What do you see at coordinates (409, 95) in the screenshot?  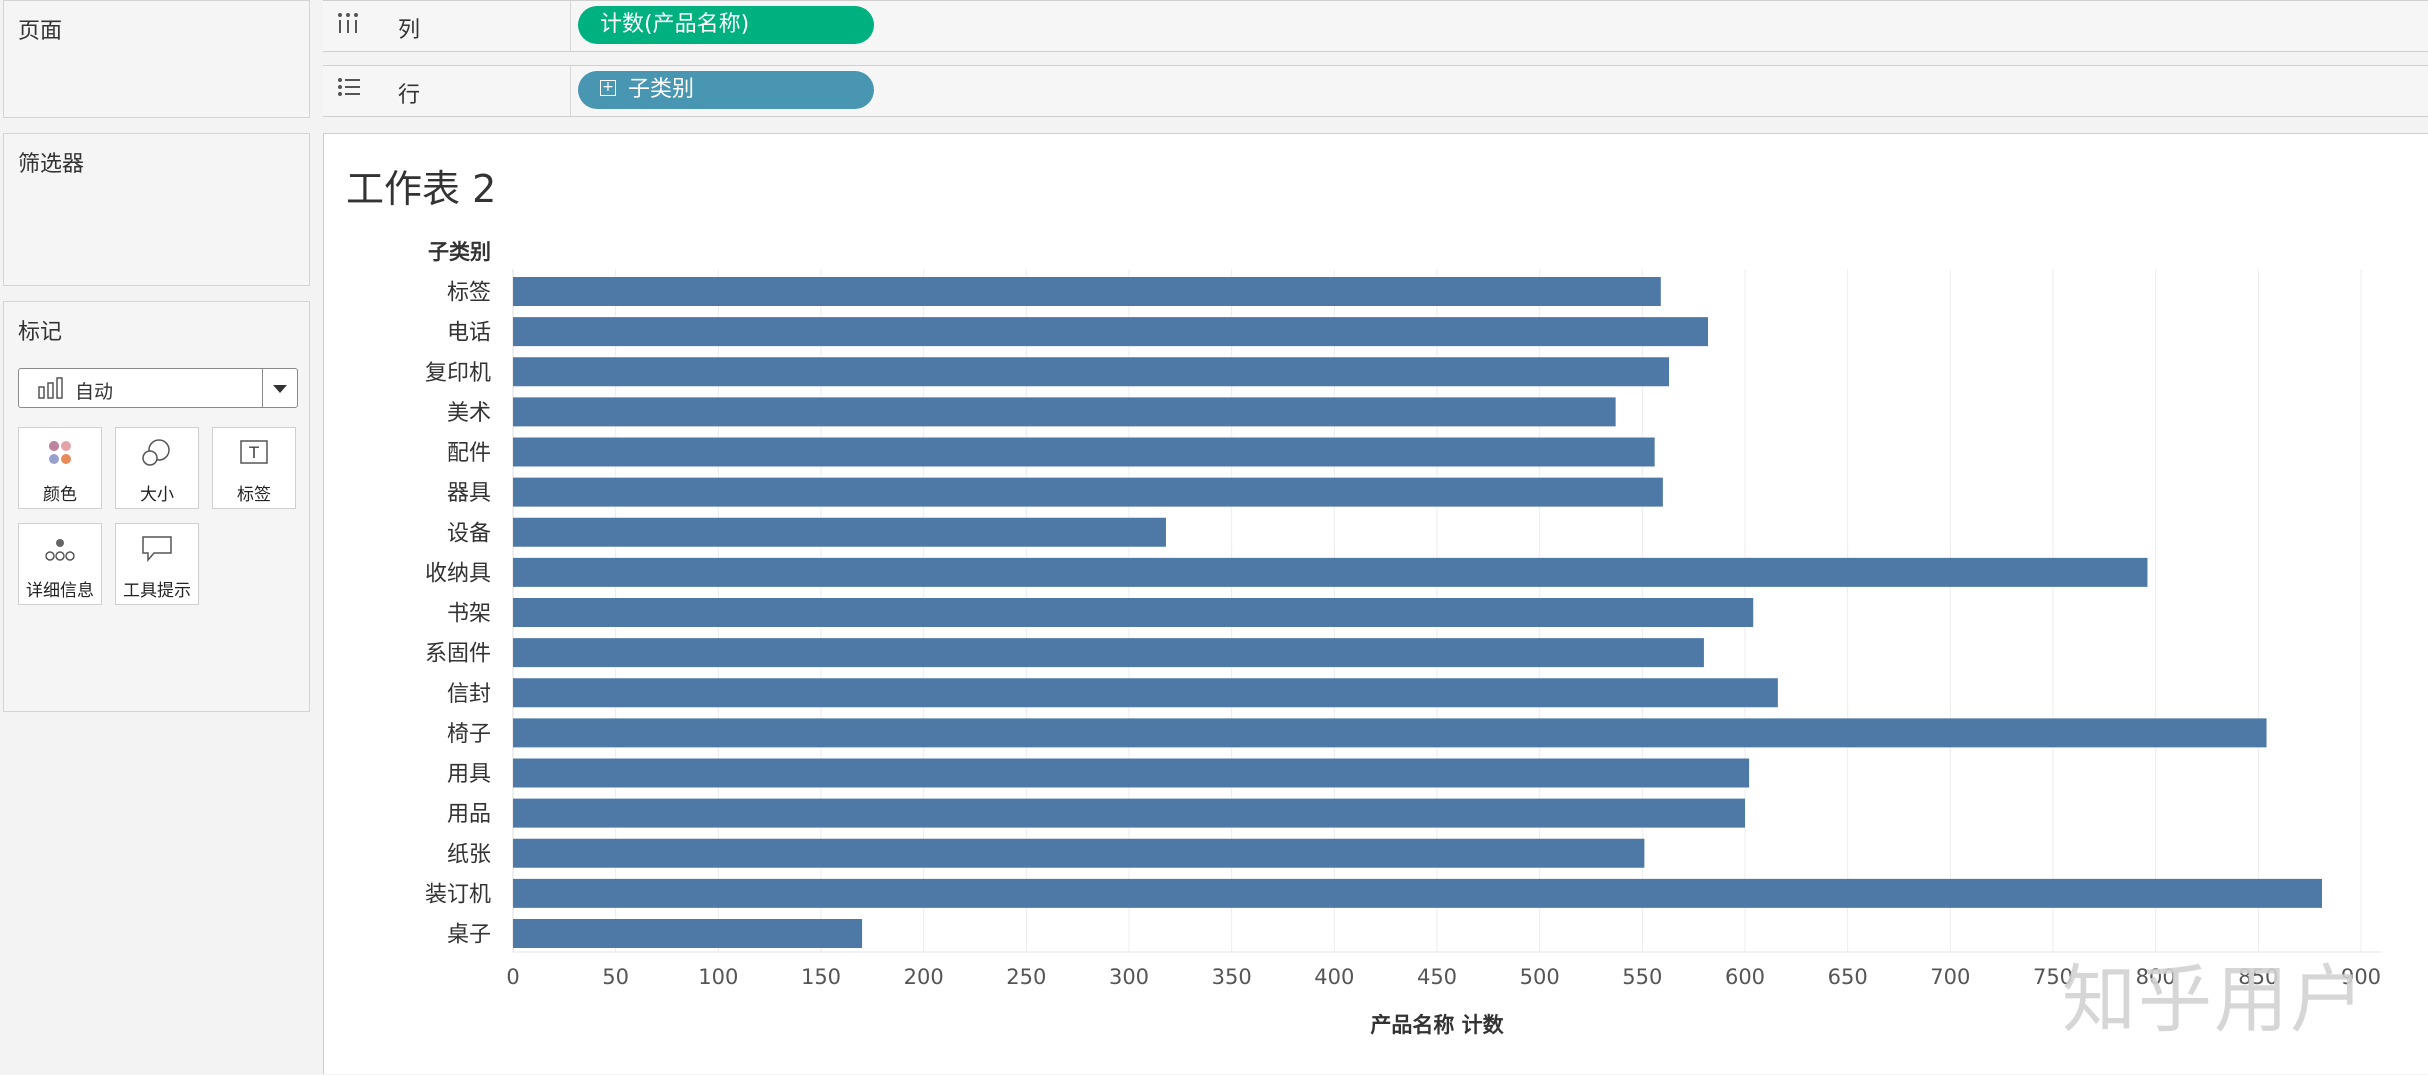 I see `rows-label: 行` at bounding box center [409, 95].